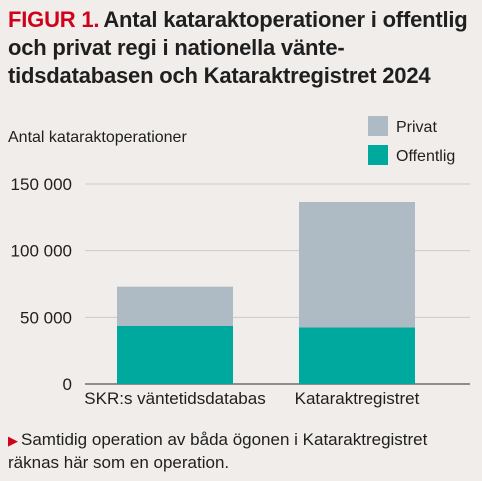 This screenshot has width=482, height=481. I want to click on y-tick-label: 0, so click(67, 384).